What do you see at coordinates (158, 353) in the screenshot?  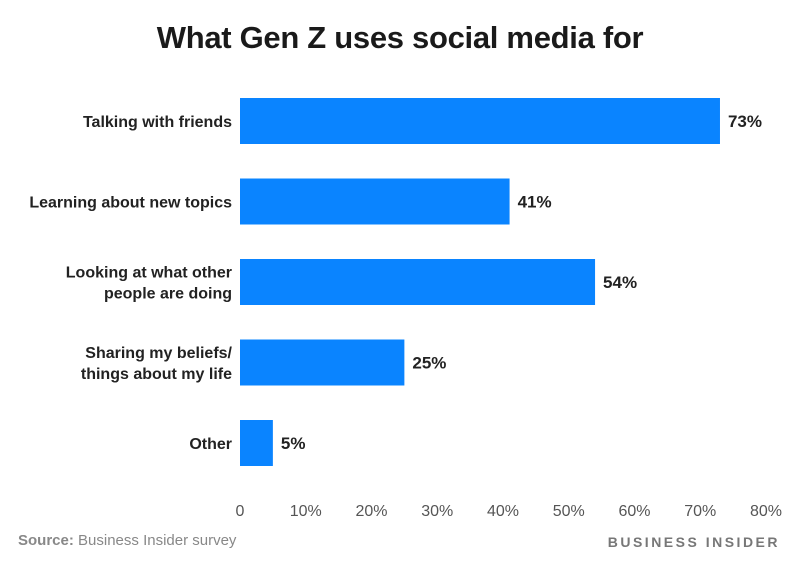 I see `category-label-3-0: Sharing my beliefs/` at bounding box center [158, 353].